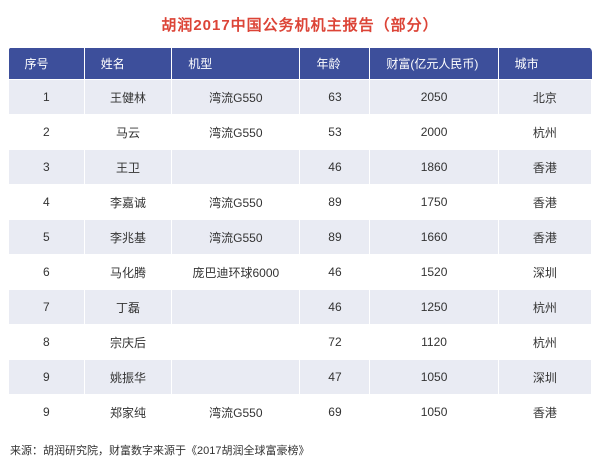  Describe the element at coordinates (434, 97) in the screenshot. I see `table-cell: 2050` at that location.